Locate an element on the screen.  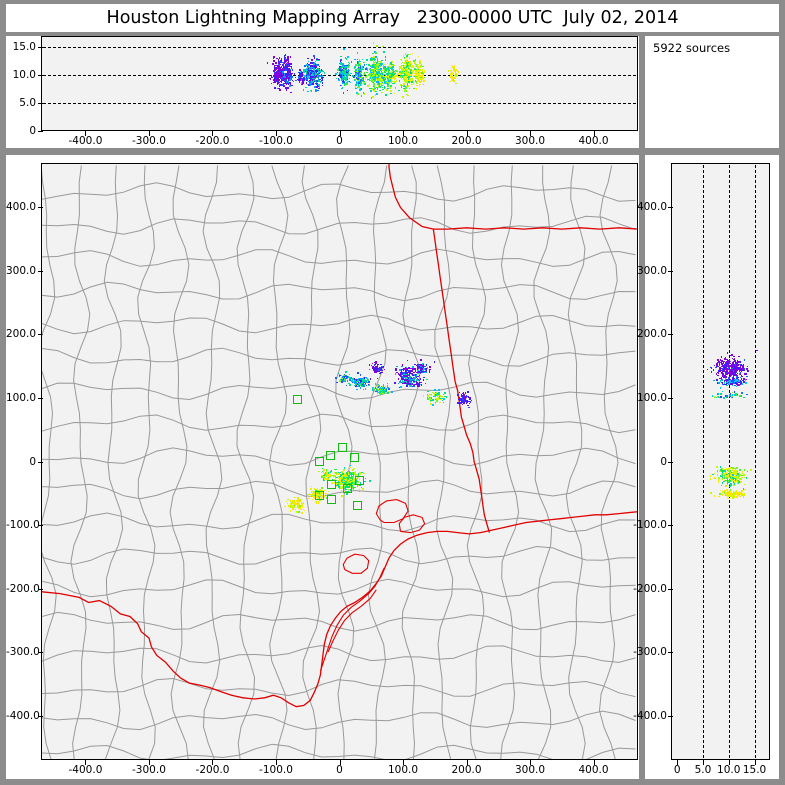
altitude-east-xtick-4: 0 is located at coordinates (339, 141).